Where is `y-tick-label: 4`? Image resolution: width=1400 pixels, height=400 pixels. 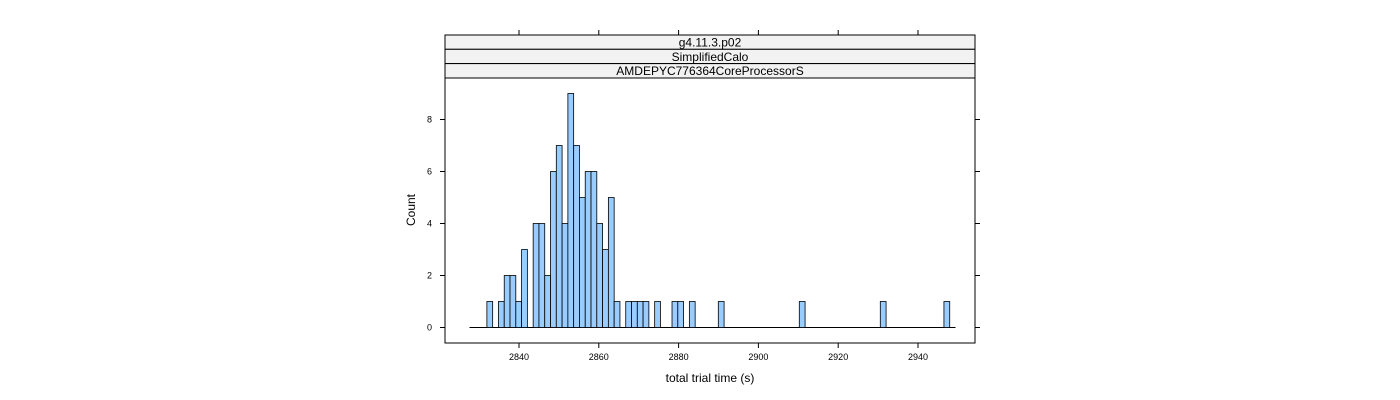
y-tick-label: 4 is located at coordinates (429, 224).